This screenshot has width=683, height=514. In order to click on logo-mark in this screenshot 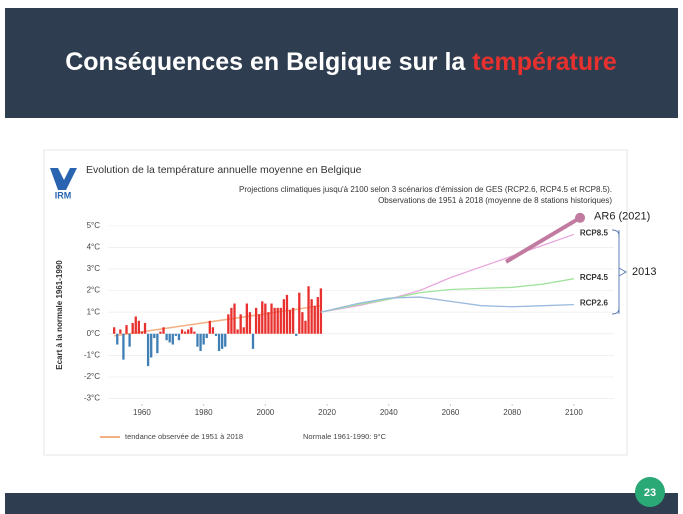, I will do `click(63, 179)`.